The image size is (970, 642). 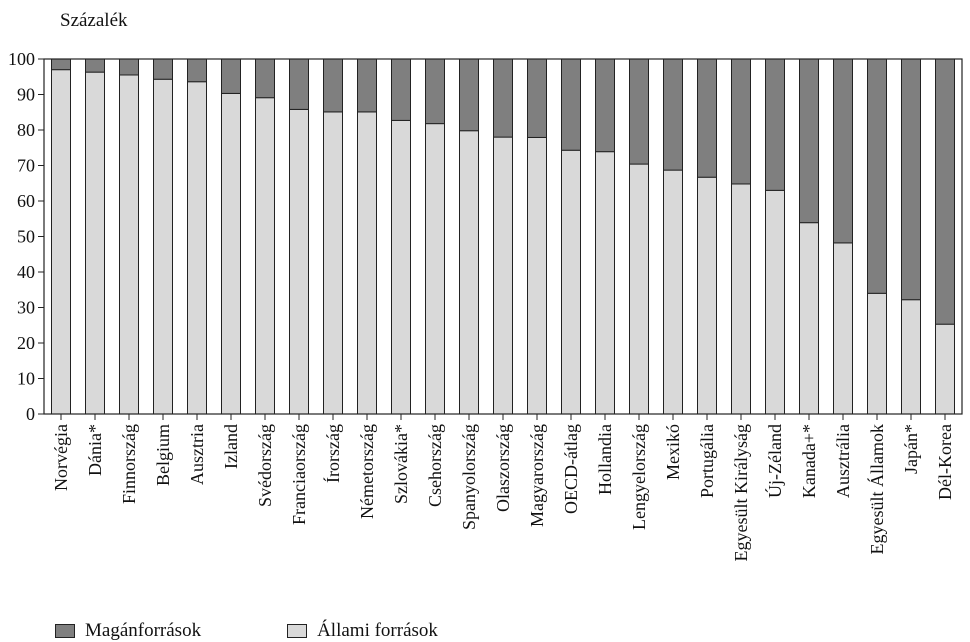 I want to click on y-tick-label: 20, so click(x=26, y=343).